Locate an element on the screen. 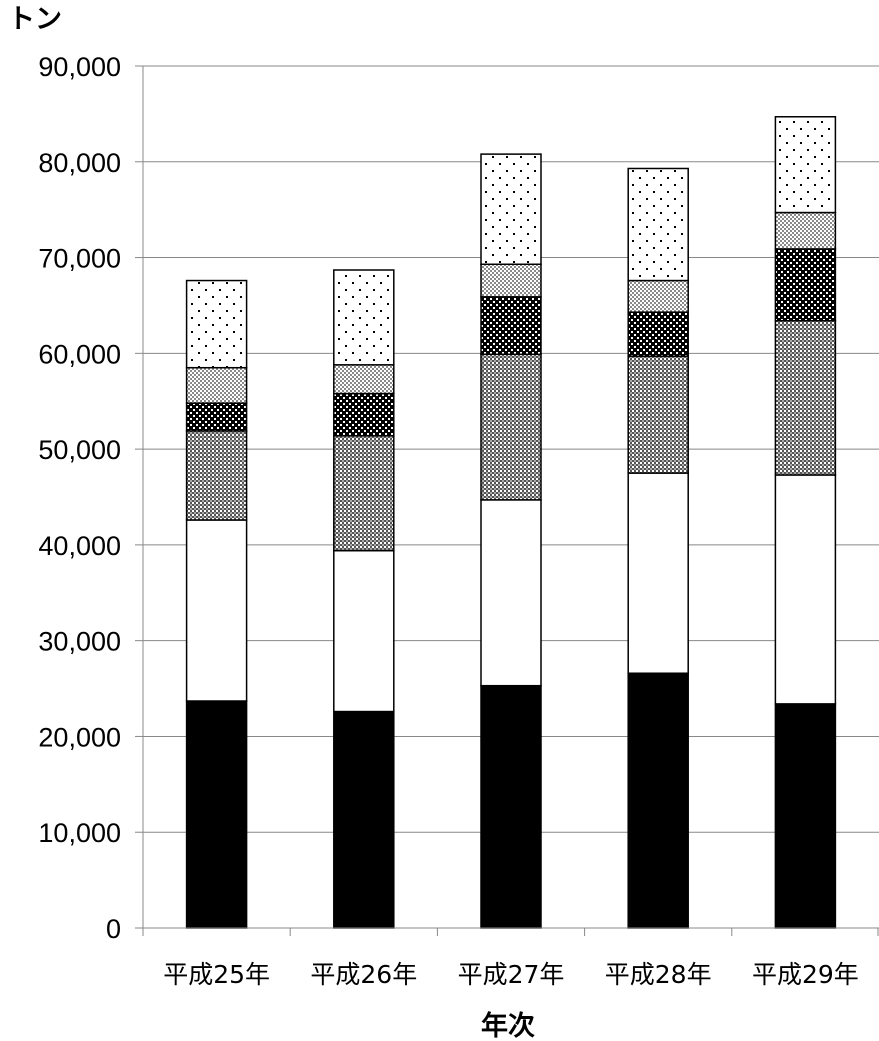  x-tick-label: 平成25年 is located at coordinates (216, 974).